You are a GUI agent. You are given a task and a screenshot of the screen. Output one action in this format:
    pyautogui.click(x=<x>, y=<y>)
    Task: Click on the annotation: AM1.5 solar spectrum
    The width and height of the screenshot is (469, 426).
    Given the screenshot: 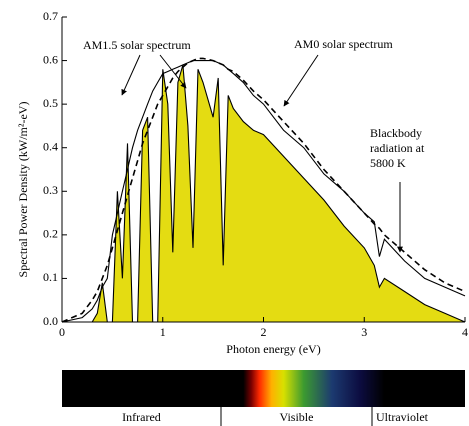 What is the action you would take?
    pyautogui.click(x=137, y=45)
    